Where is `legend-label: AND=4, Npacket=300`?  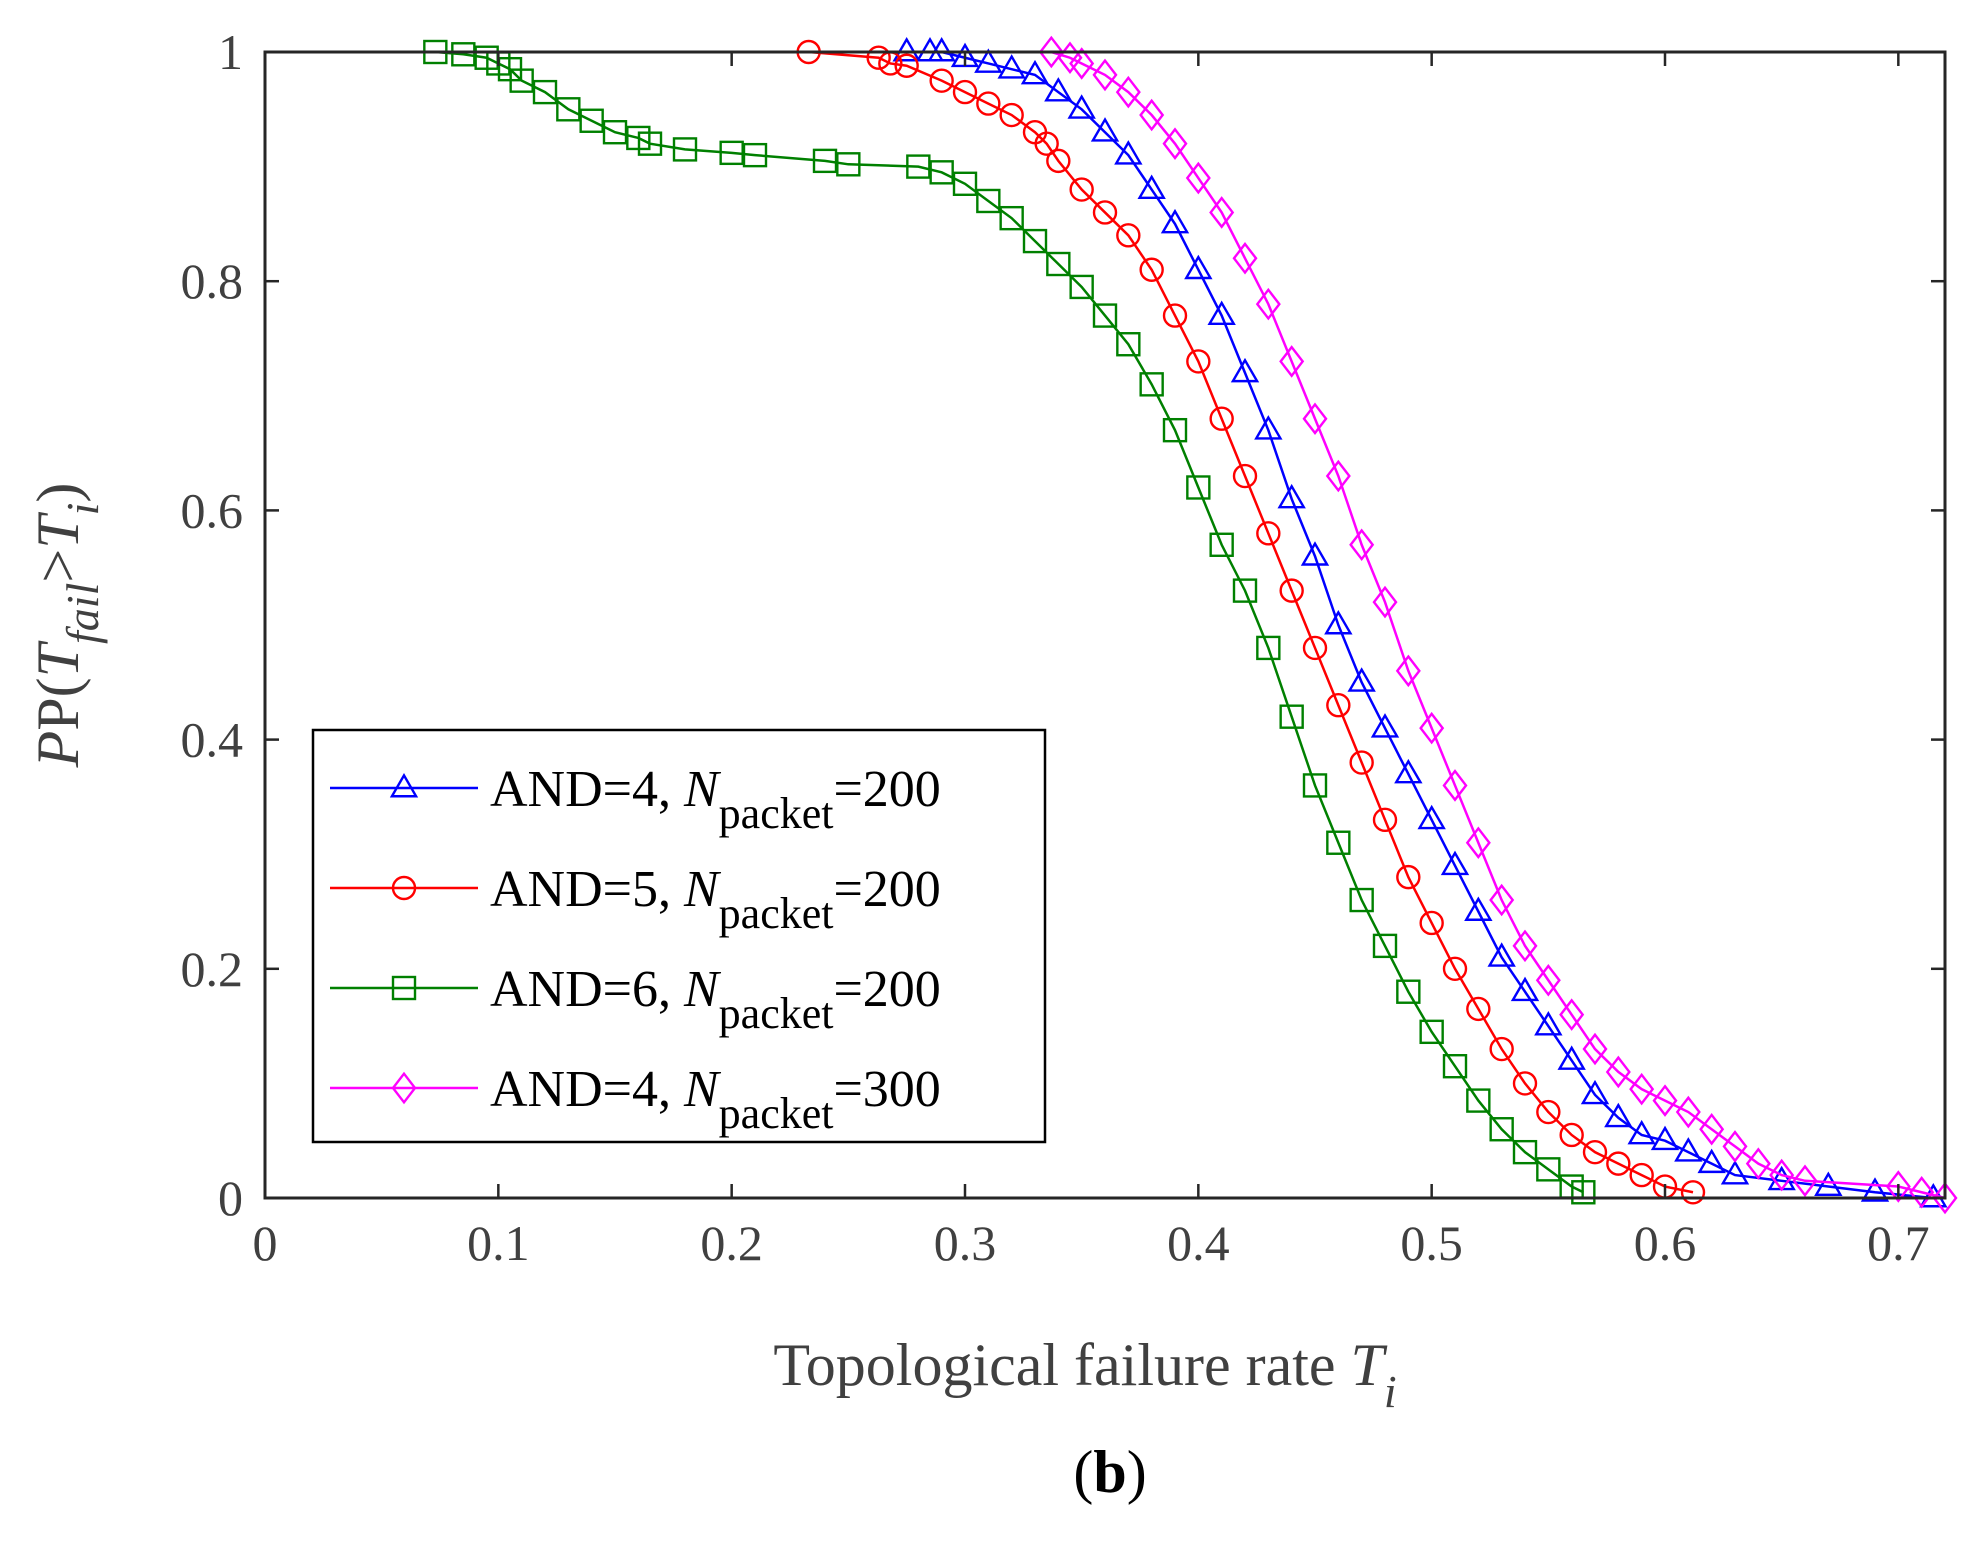
legend-label: AND=4, Npacket=300 is located at coordinates (715, 1099).